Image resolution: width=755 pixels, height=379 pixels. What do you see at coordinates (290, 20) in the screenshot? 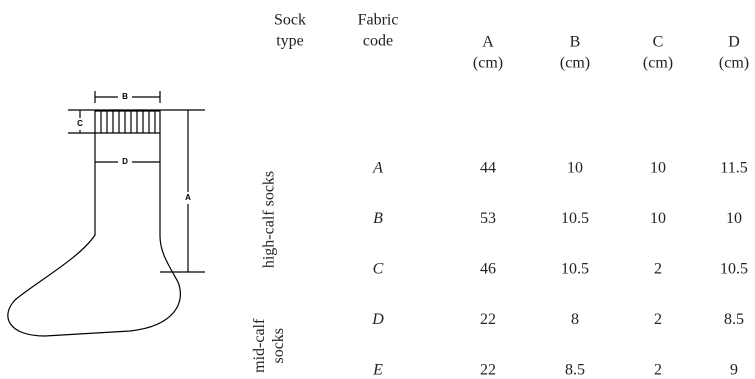
I see `column-header: Sock` at bounding box center [290, 20].